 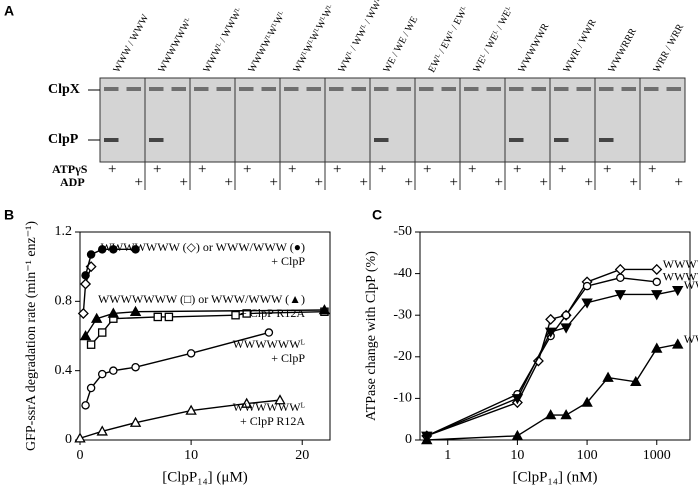 What do you see at coordinates (64, 89) in the screenshot?
I see `band-label: ClpX` at bounding box center [64, 89].